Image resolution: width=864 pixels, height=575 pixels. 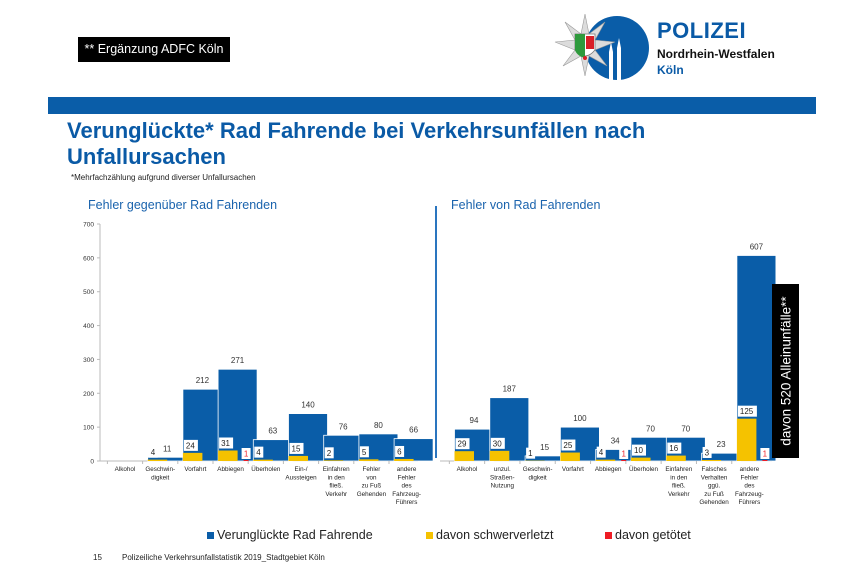 I want to click on x-tick-label: Verhalten, so click(x=714, y=477).